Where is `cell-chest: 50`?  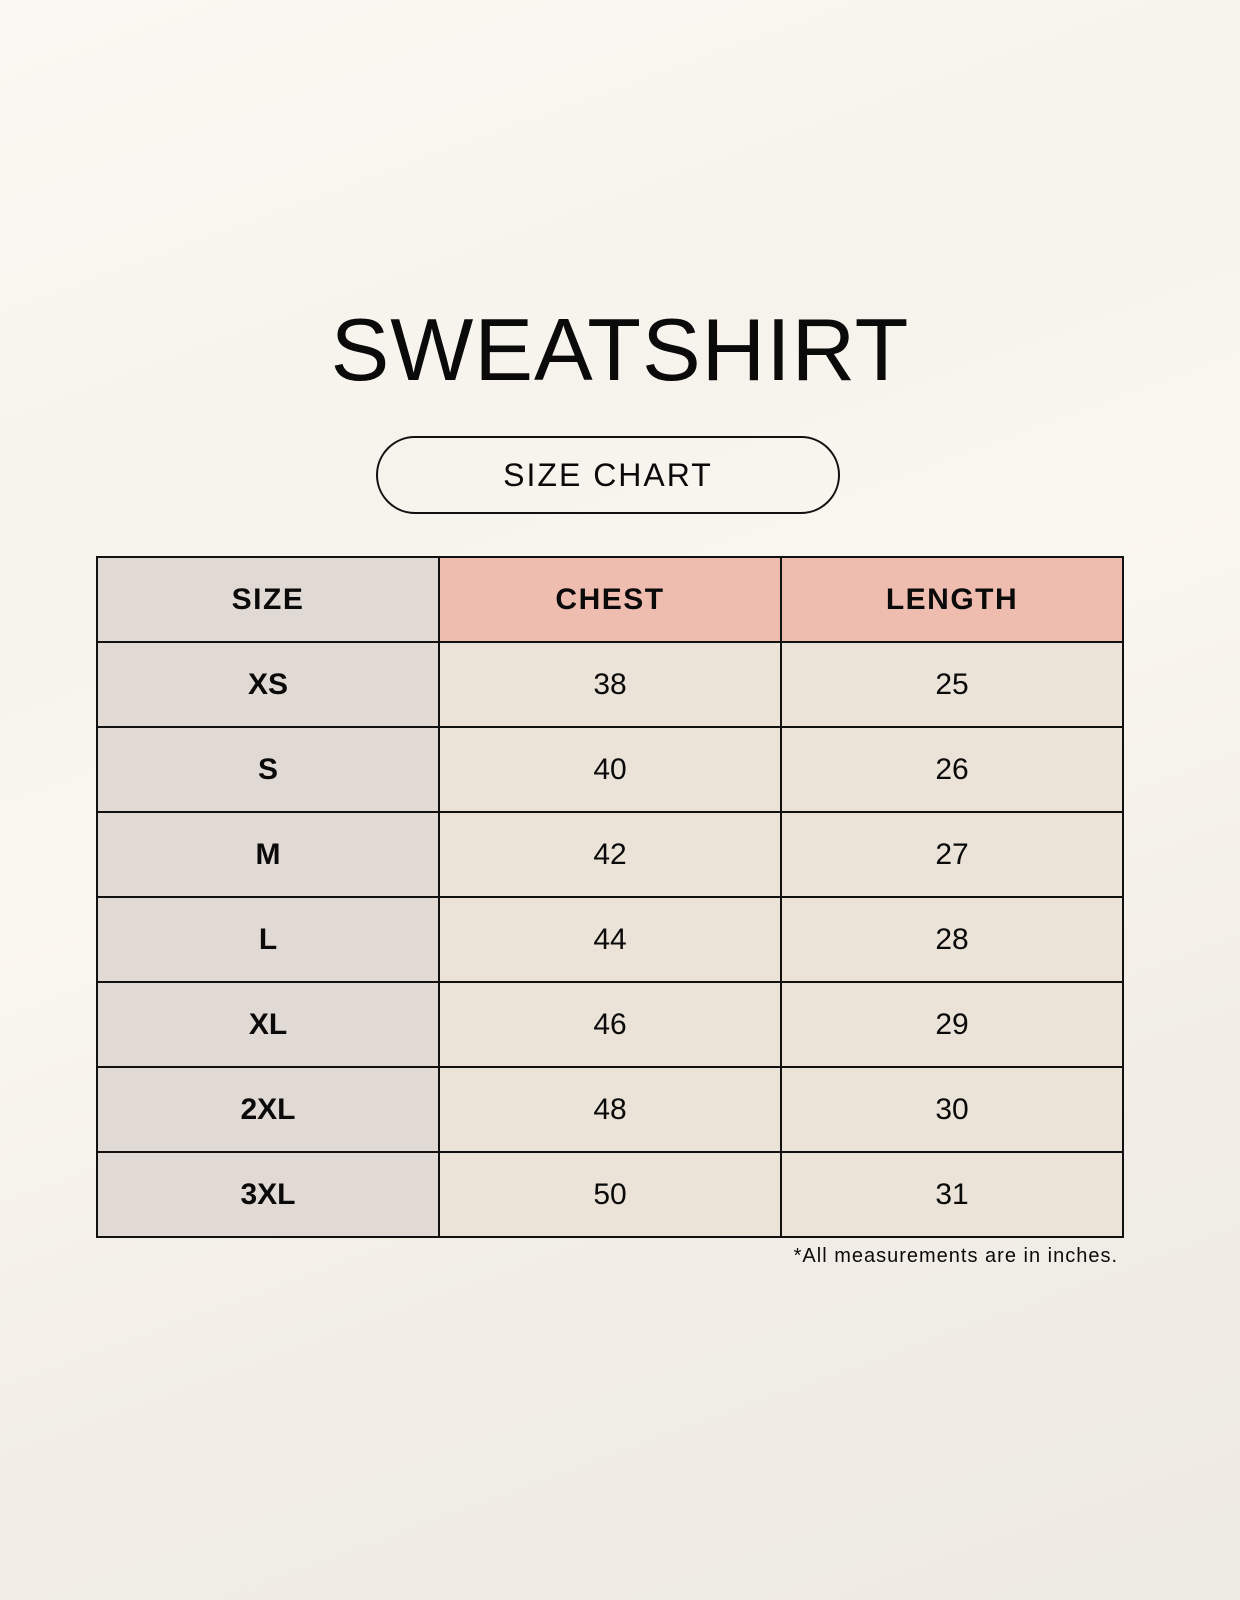
cell-chest: 50 is located at coordinates (610, 1194).